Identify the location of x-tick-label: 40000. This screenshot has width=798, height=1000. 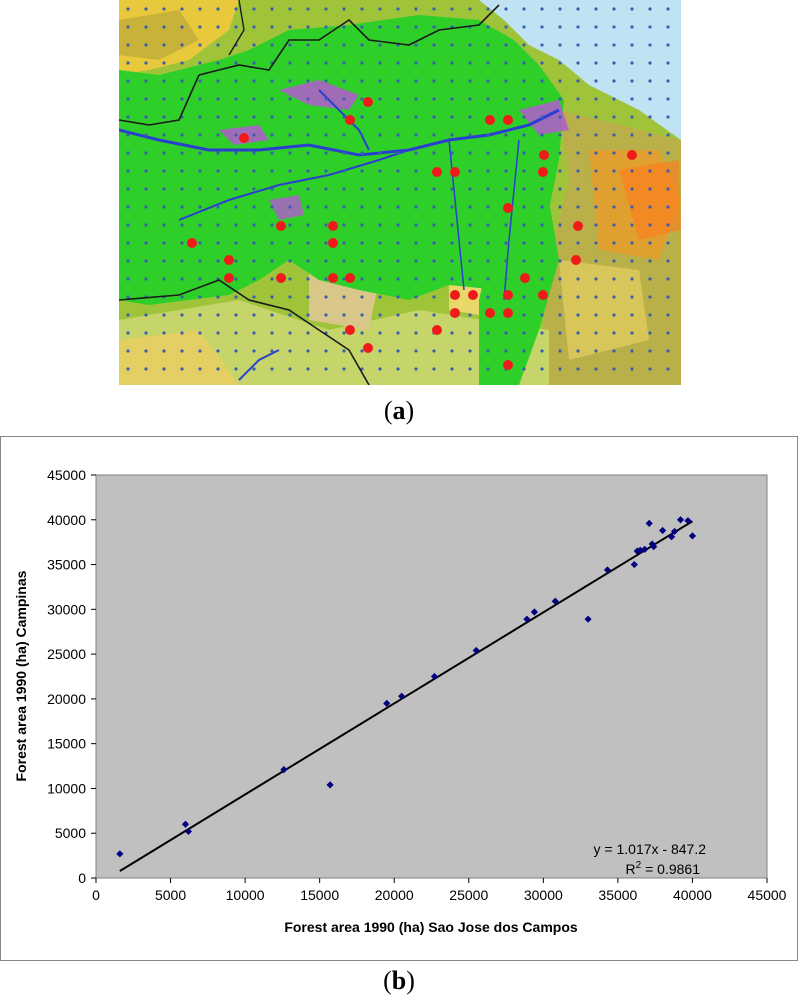
(692, 895).